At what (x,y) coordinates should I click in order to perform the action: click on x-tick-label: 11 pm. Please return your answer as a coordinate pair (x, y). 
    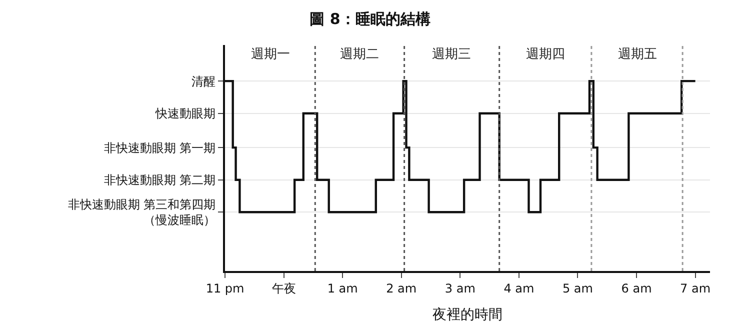
    Looking at the image, I should click on (225, 288).